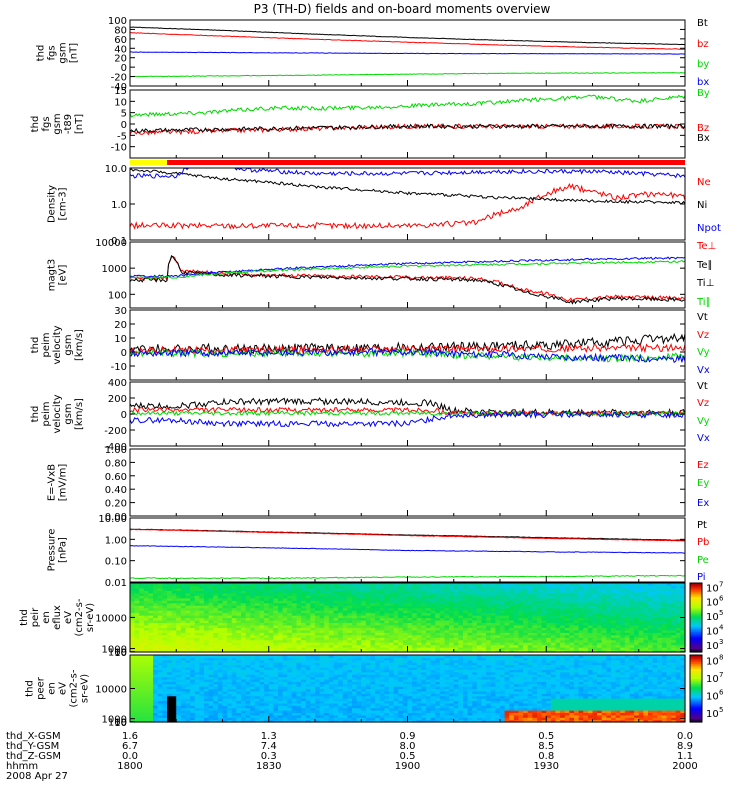 This screenshot has width=750, height=800. Describe the element at coordinates (120, 311) in the screenshot. I see `y-tick-label: 30` at that location.